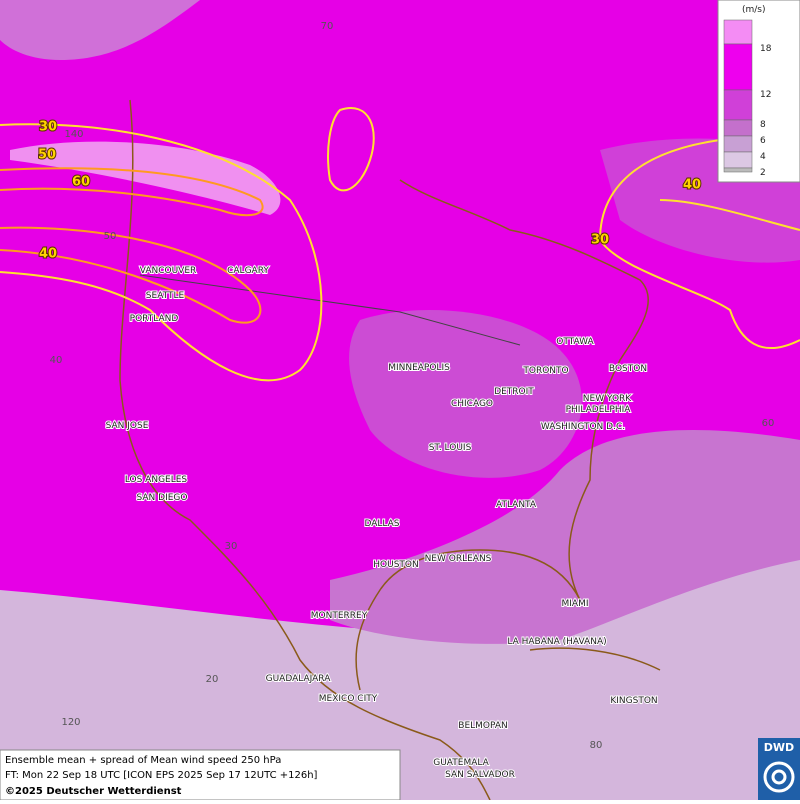 This screenshot has height=804, width=800. I want to click on contour-label: 60, so click(81, 182).